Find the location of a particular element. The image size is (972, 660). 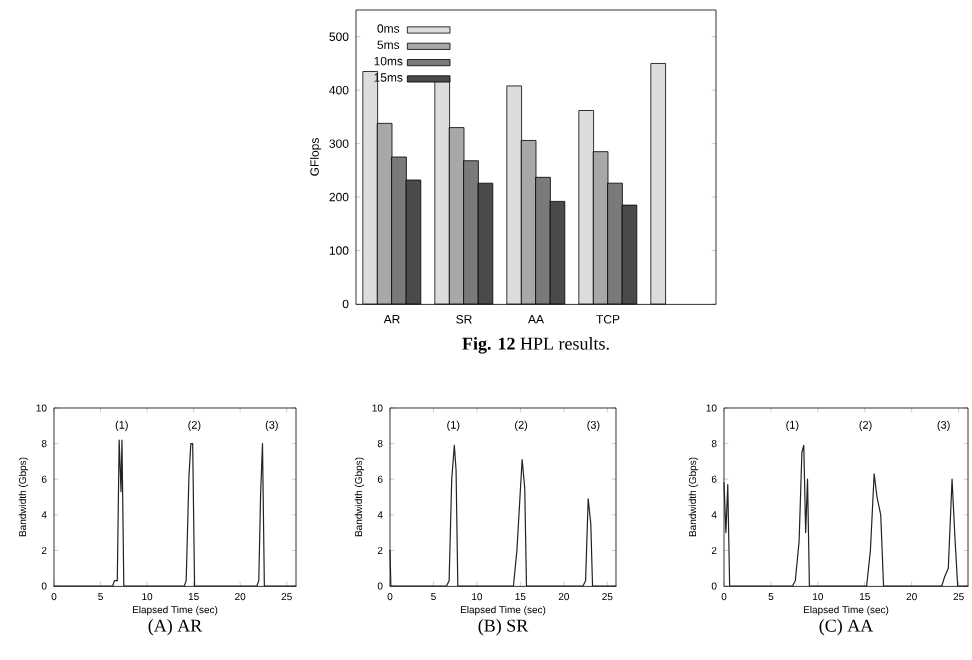

text: Fig. 12 HPL results. is located at coordinates (535, 345).